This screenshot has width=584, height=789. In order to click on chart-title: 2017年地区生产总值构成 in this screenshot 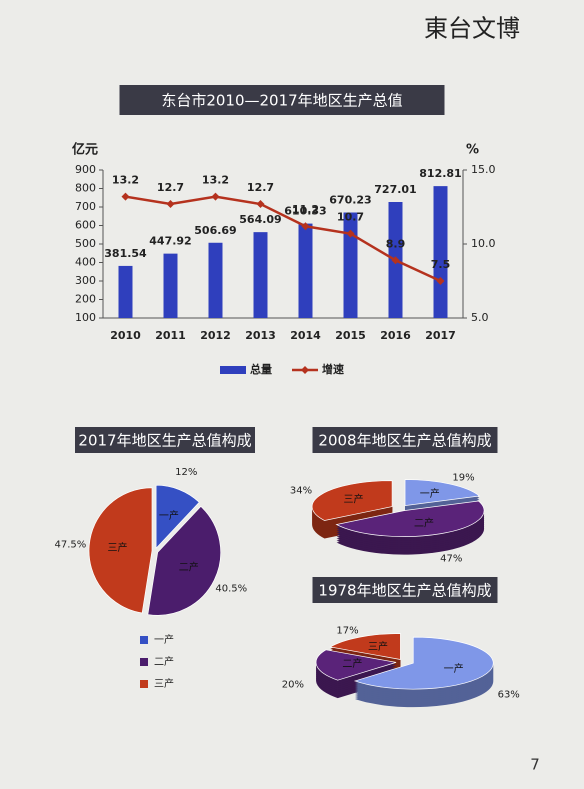, I will do `click(164, 441)`.